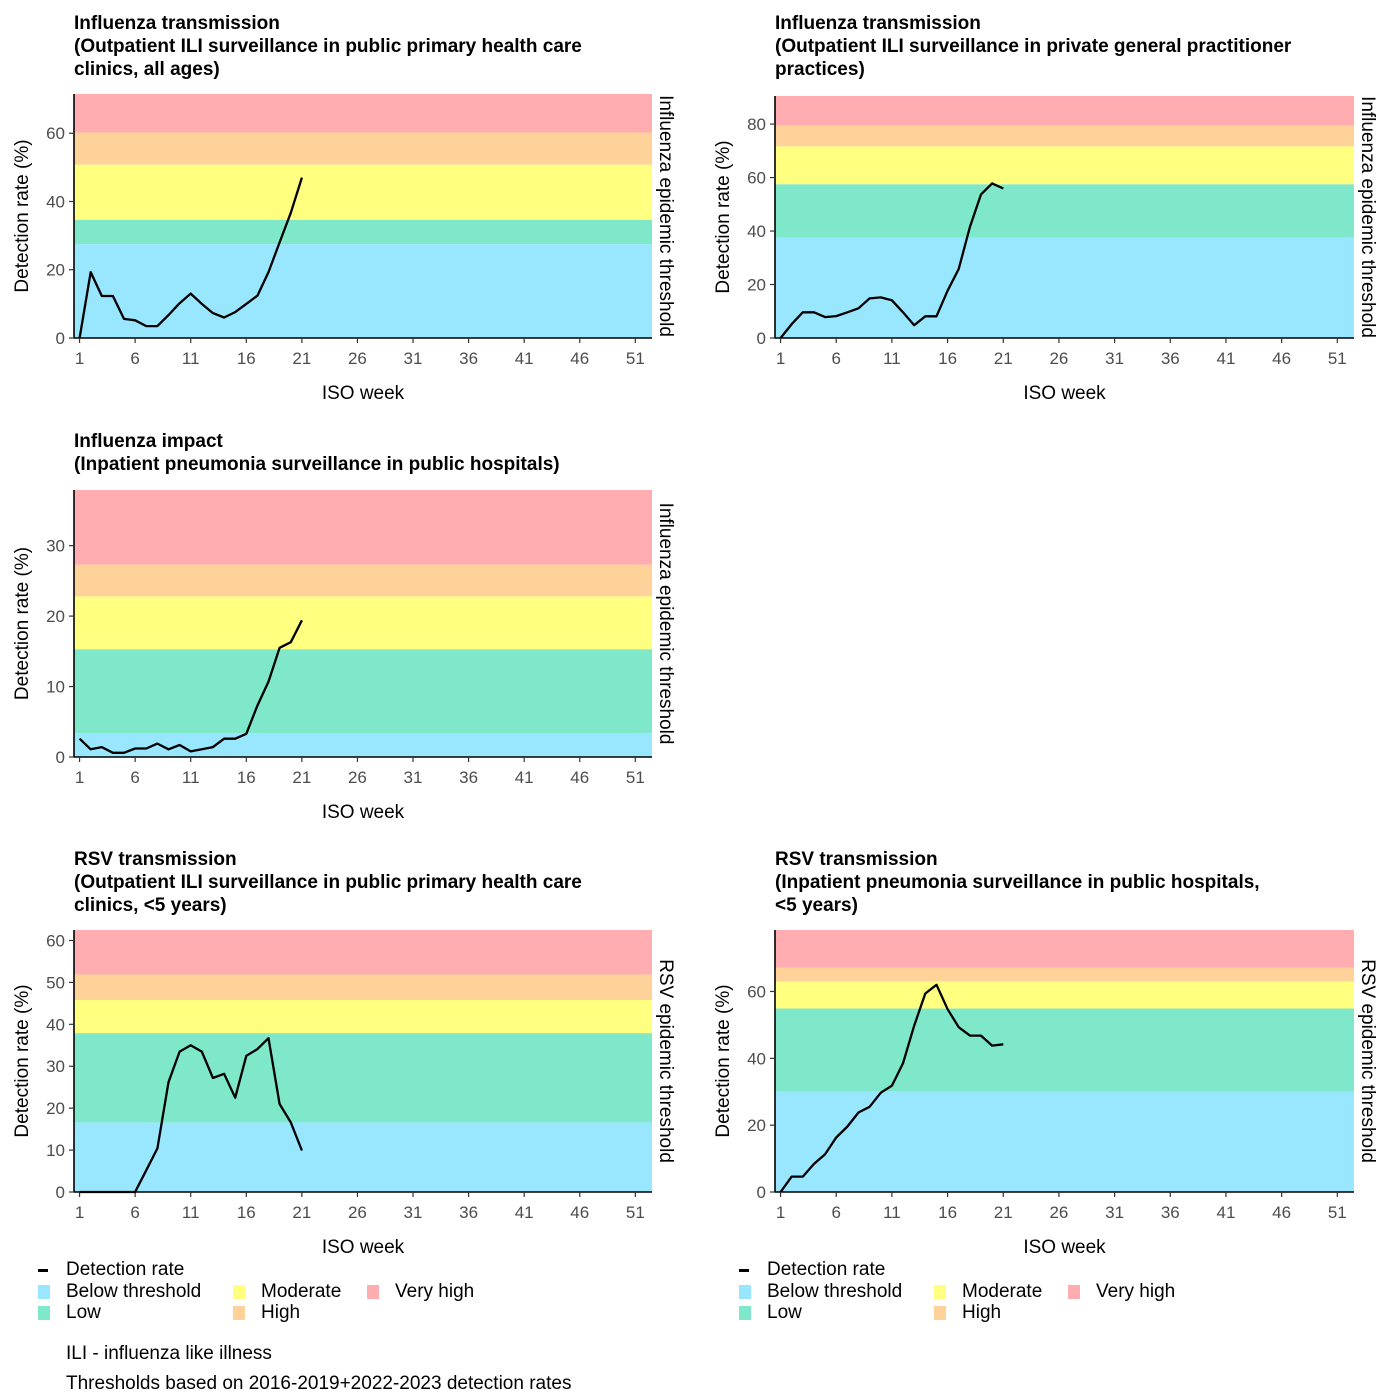 This screenshot has width=1381, height=1395. Describe the element at coordinates (1114, 358) in the screenshot. I see `x-tick-label: 31` at that location.